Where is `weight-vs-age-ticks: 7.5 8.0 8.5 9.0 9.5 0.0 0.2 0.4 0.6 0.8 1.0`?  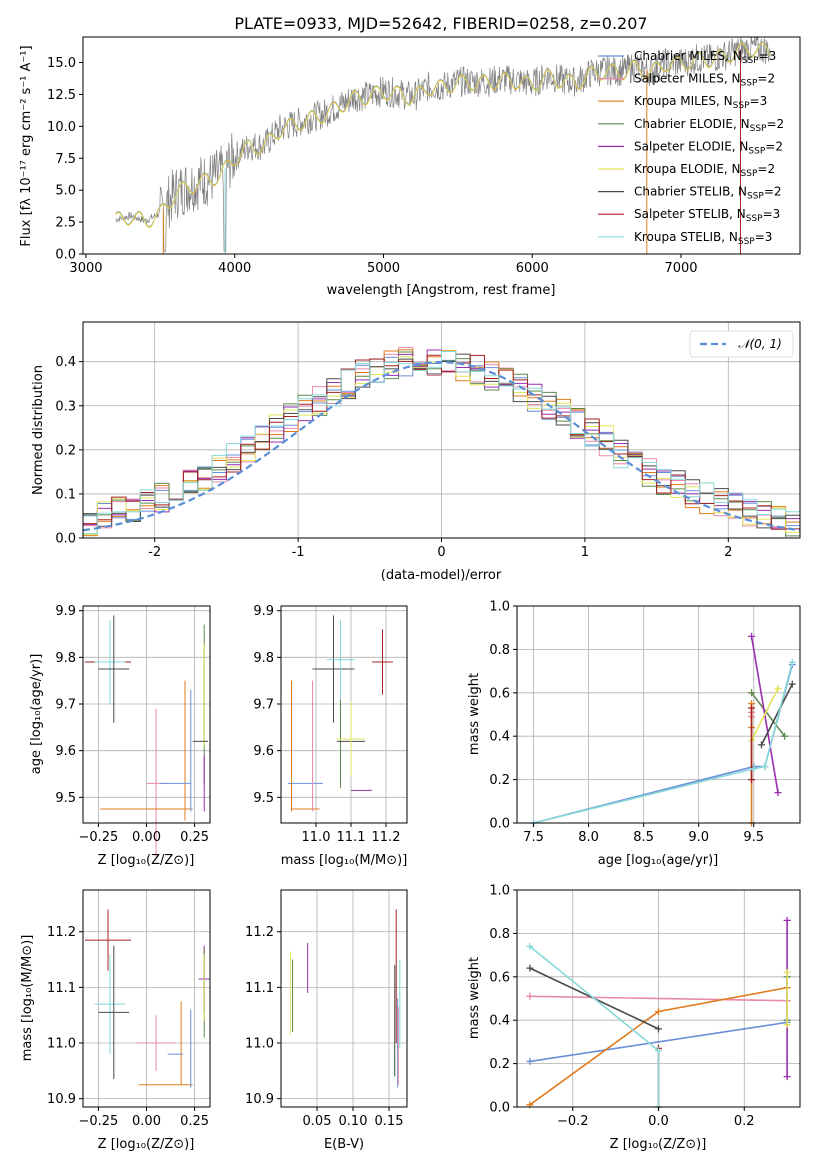 weight-vs-age-ticks: 7.5 8.0 8.5 9.0 9.5 0.0 0.2 0.4 0.6 0.8 1.0 is located at coordinates (626, 723).